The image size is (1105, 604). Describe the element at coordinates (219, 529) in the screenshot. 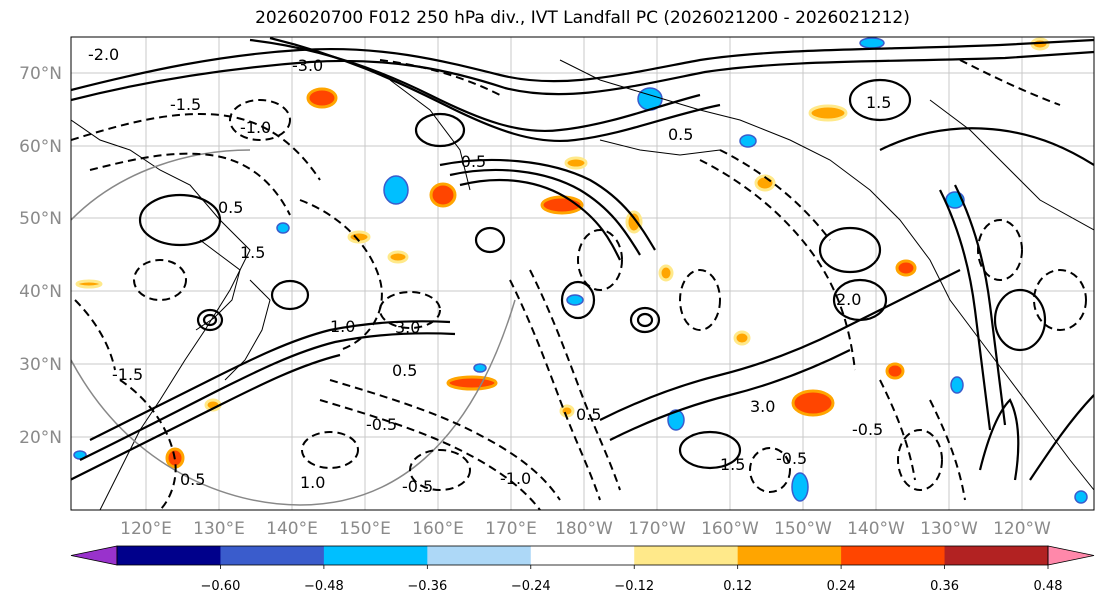

I see `longitude-label: 130°E` at that location.